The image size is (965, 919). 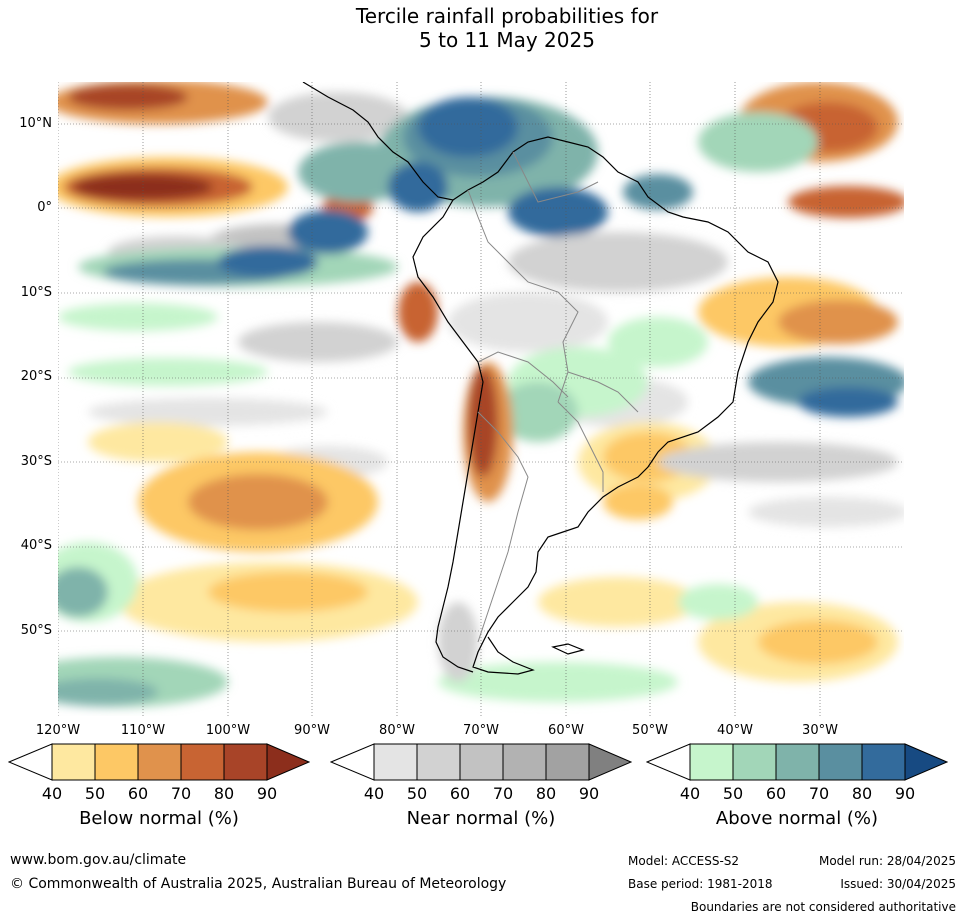 What do you see at coordinates (312, 730) in the screenshot?
I see `lon-label-90w: 90°W` at bounding box center [312, 730].